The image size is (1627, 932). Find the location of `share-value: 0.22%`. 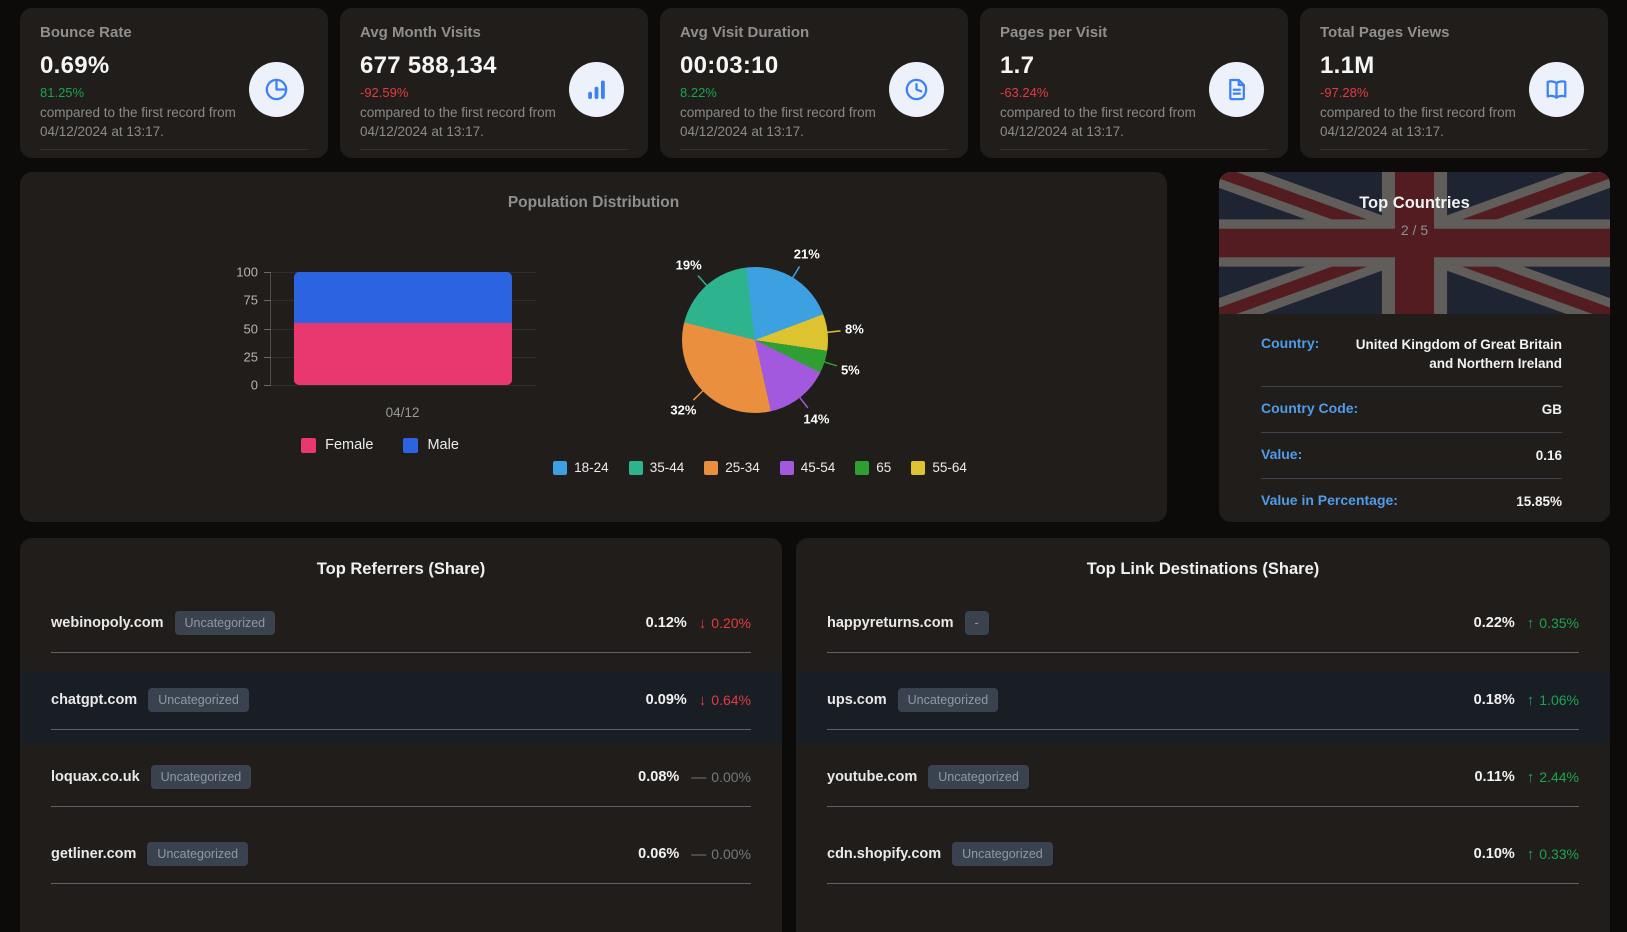

share-value: 0.22% is located at coordinates (1494, 623).